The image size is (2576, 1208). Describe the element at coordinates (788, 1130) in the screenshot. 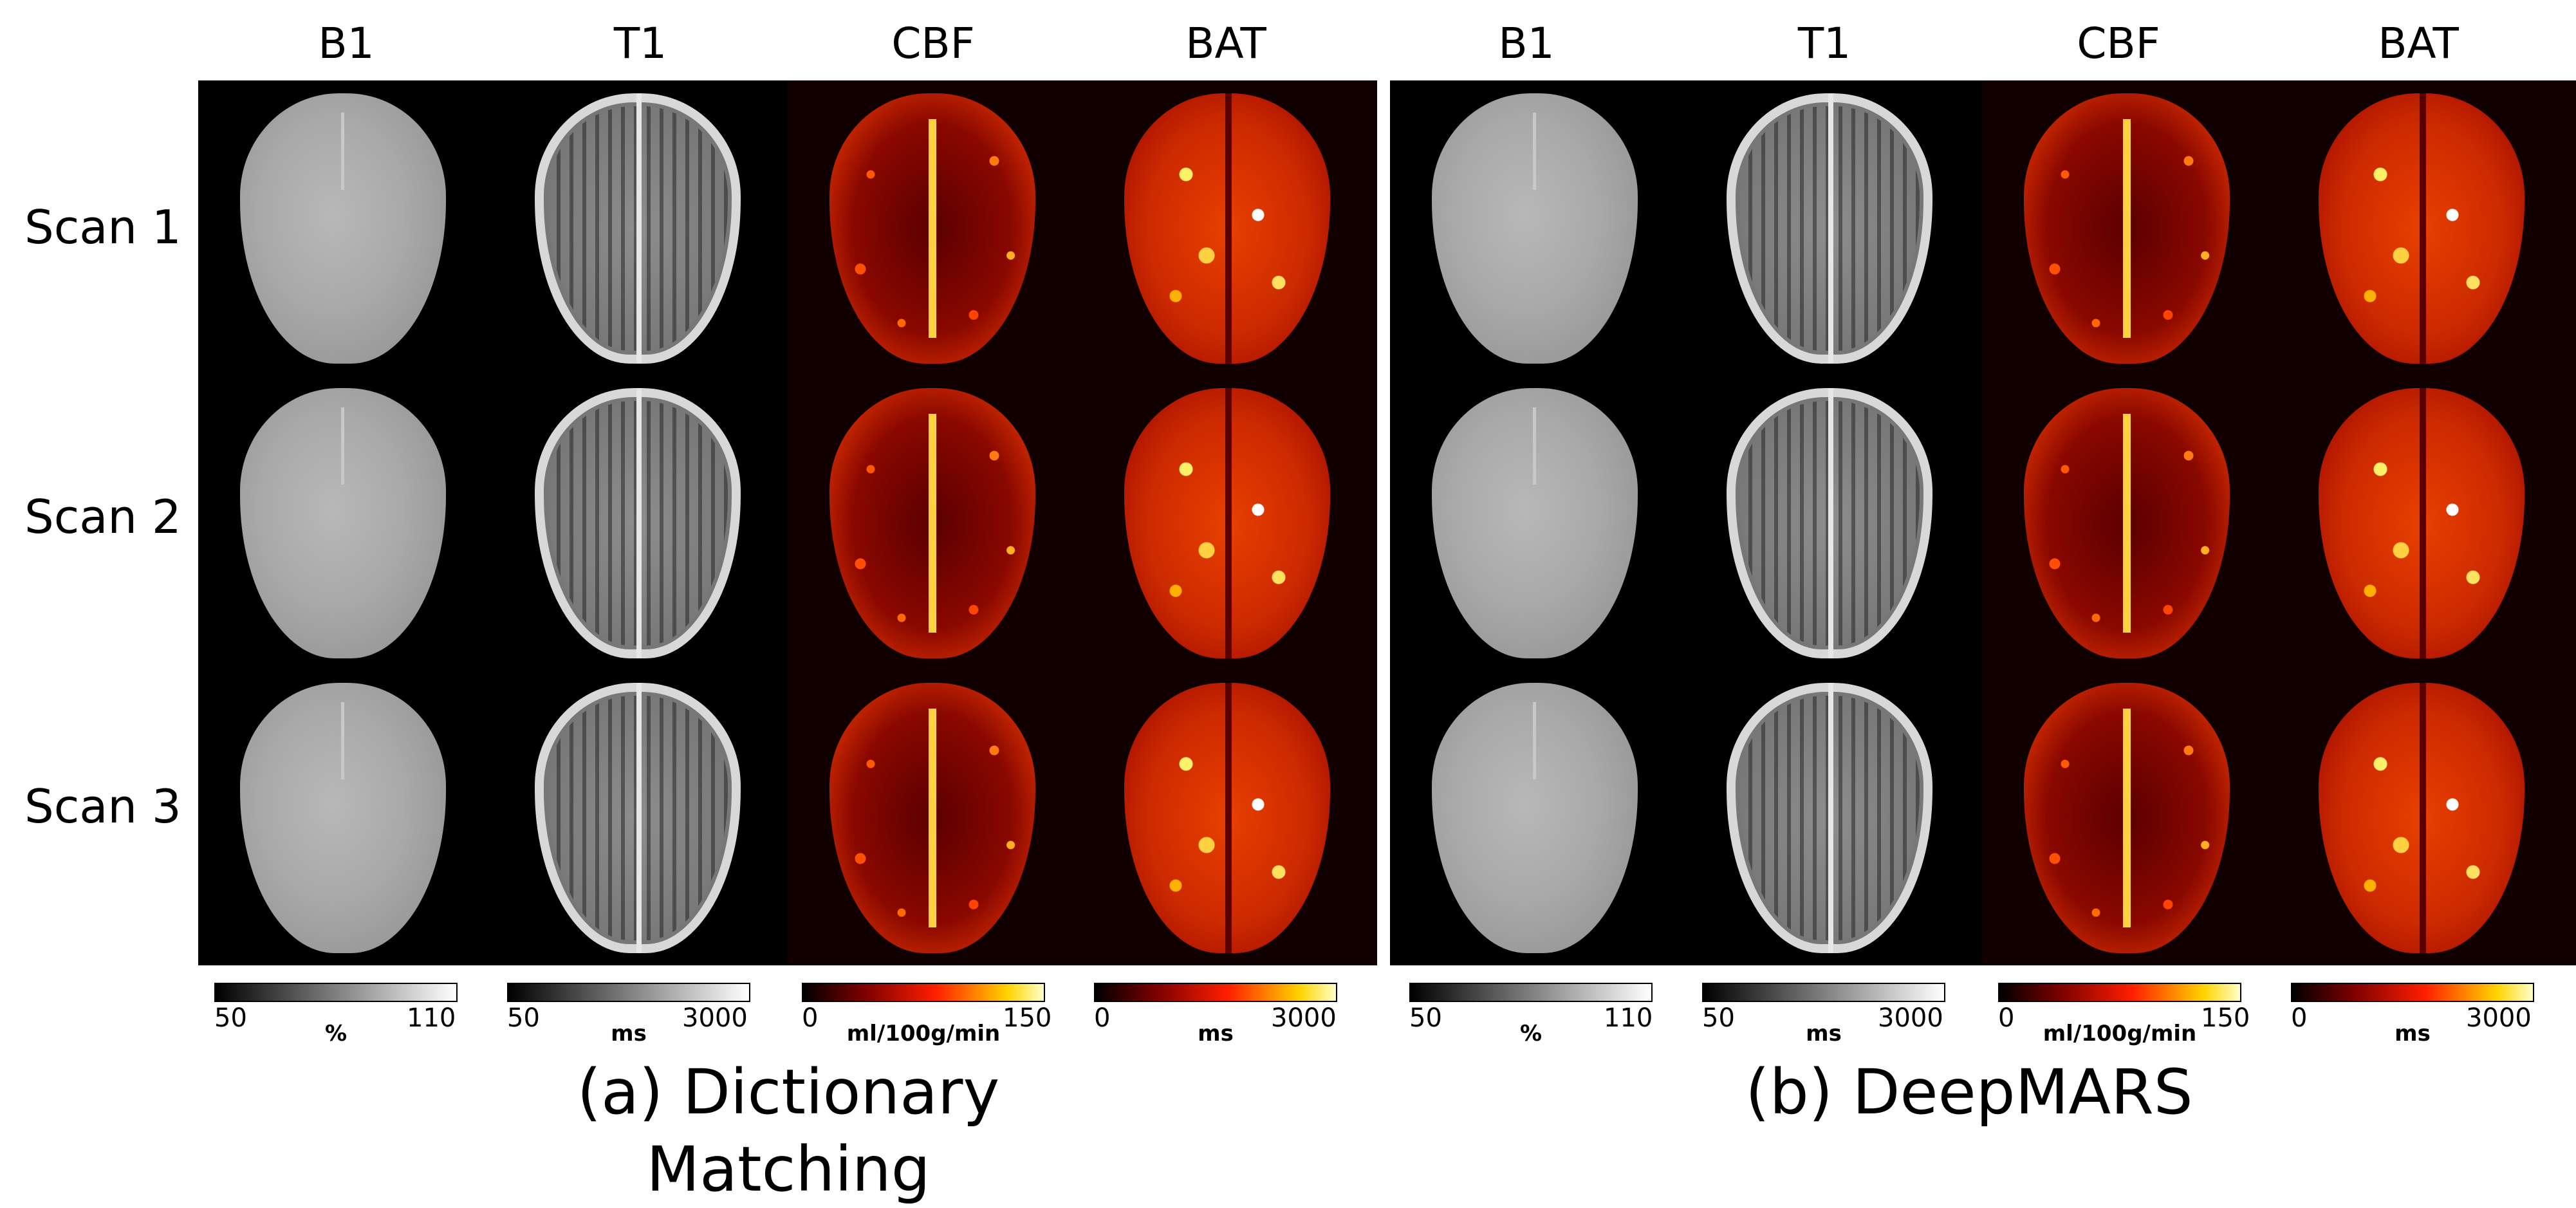

I see `caption-dictionary-matching: (a) Dictionary Matching` at that location.